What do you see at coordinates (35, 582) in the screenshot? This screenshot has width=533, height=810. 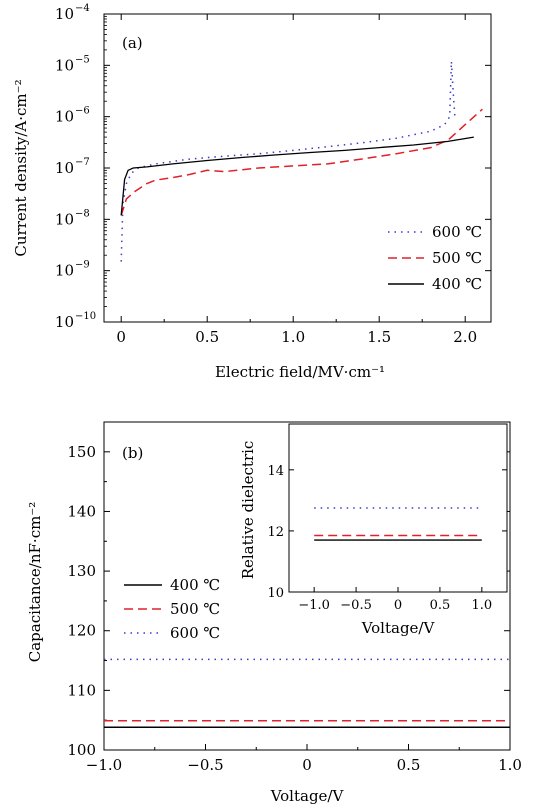 I see `panel-b-ylabel: Capacitance/nF·cm⁻²` at bounding box center [35, 582].